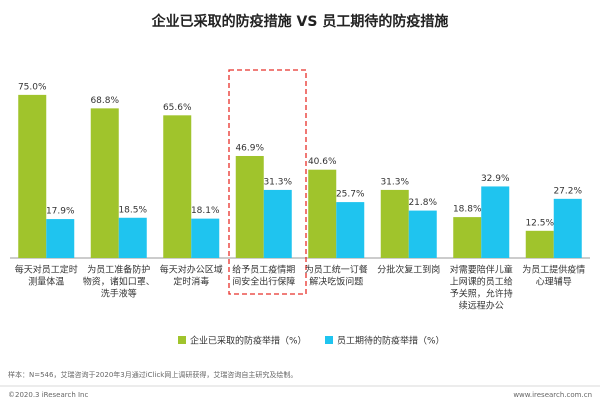  I want to click on footer-left: ©2020.3 iResearch Inc, so click(48, 395).